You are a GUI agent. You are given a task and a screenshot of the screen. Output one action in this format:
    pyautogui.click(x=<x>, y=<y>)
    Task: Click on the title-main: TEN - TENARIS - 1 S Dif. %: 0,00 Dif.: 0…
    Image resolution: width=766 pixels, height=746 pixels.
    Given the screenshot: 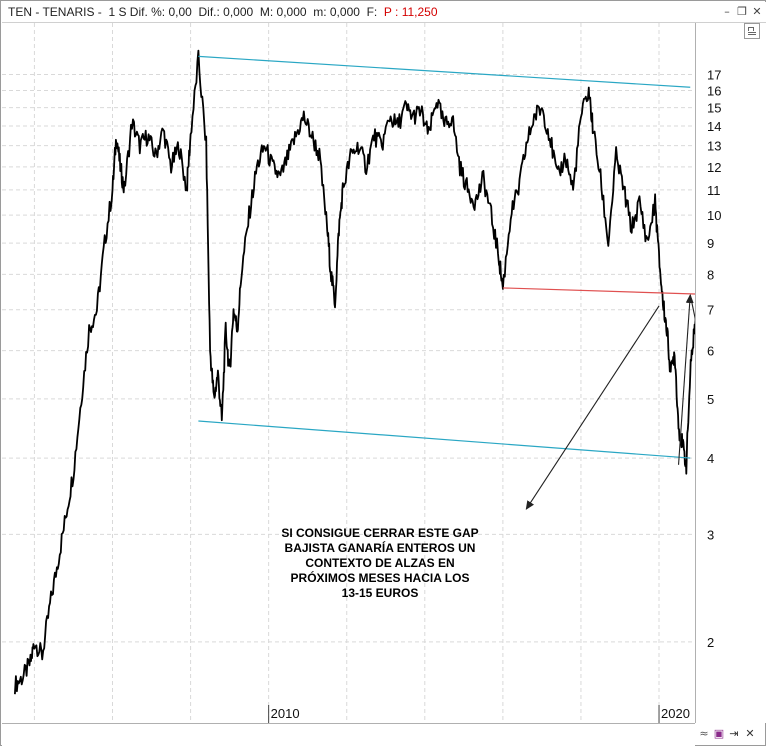 What is the action you would take?
    pyautogui.click(x=194, y=12)
    